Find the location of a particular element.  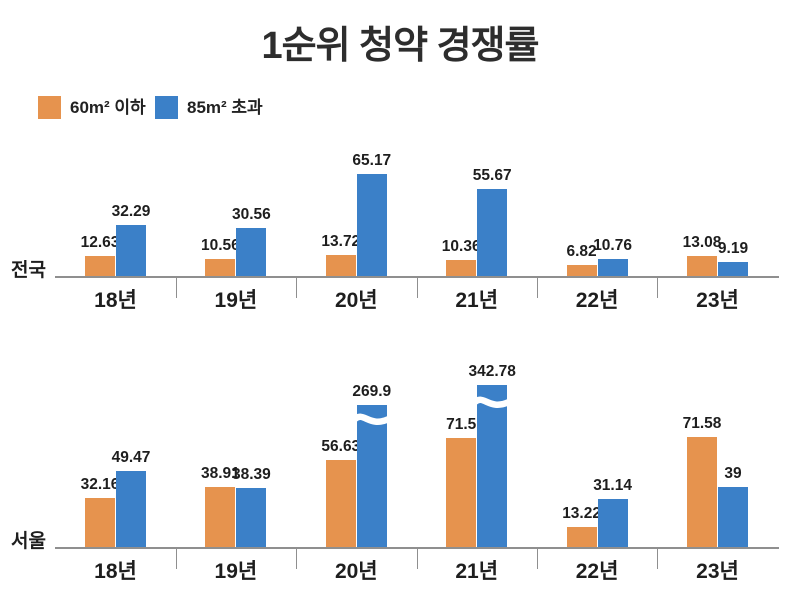

value-label: 13.72 is located at coordinates (341, 241).